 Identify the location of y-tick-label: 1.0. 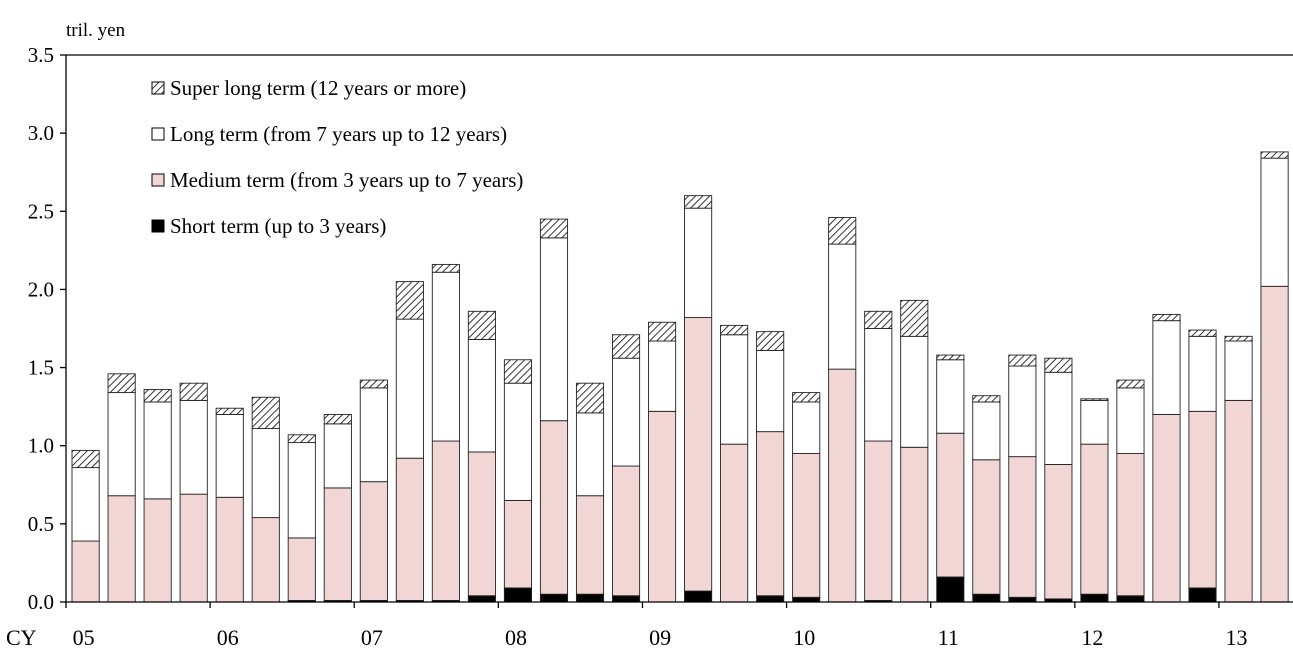
(41, 446).